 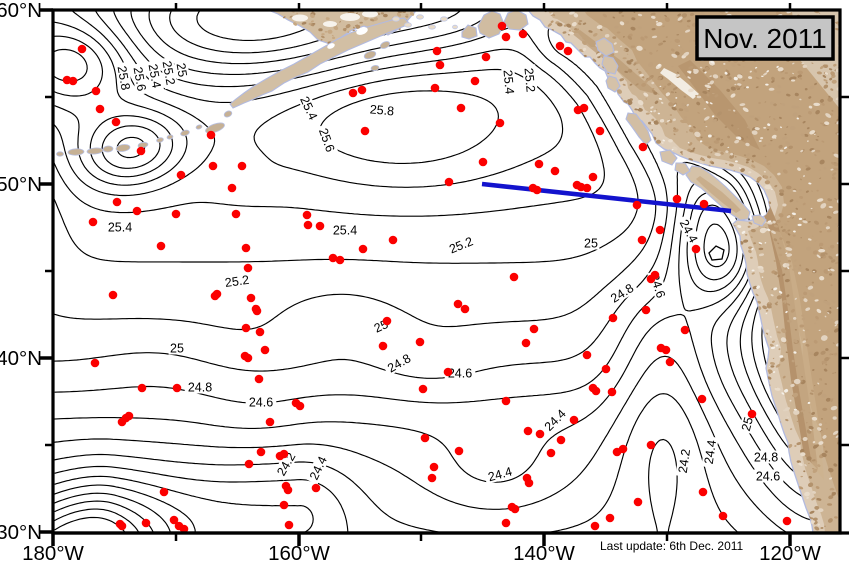 I want to click on svg-text: 30°N, so click(x=21, y=532).